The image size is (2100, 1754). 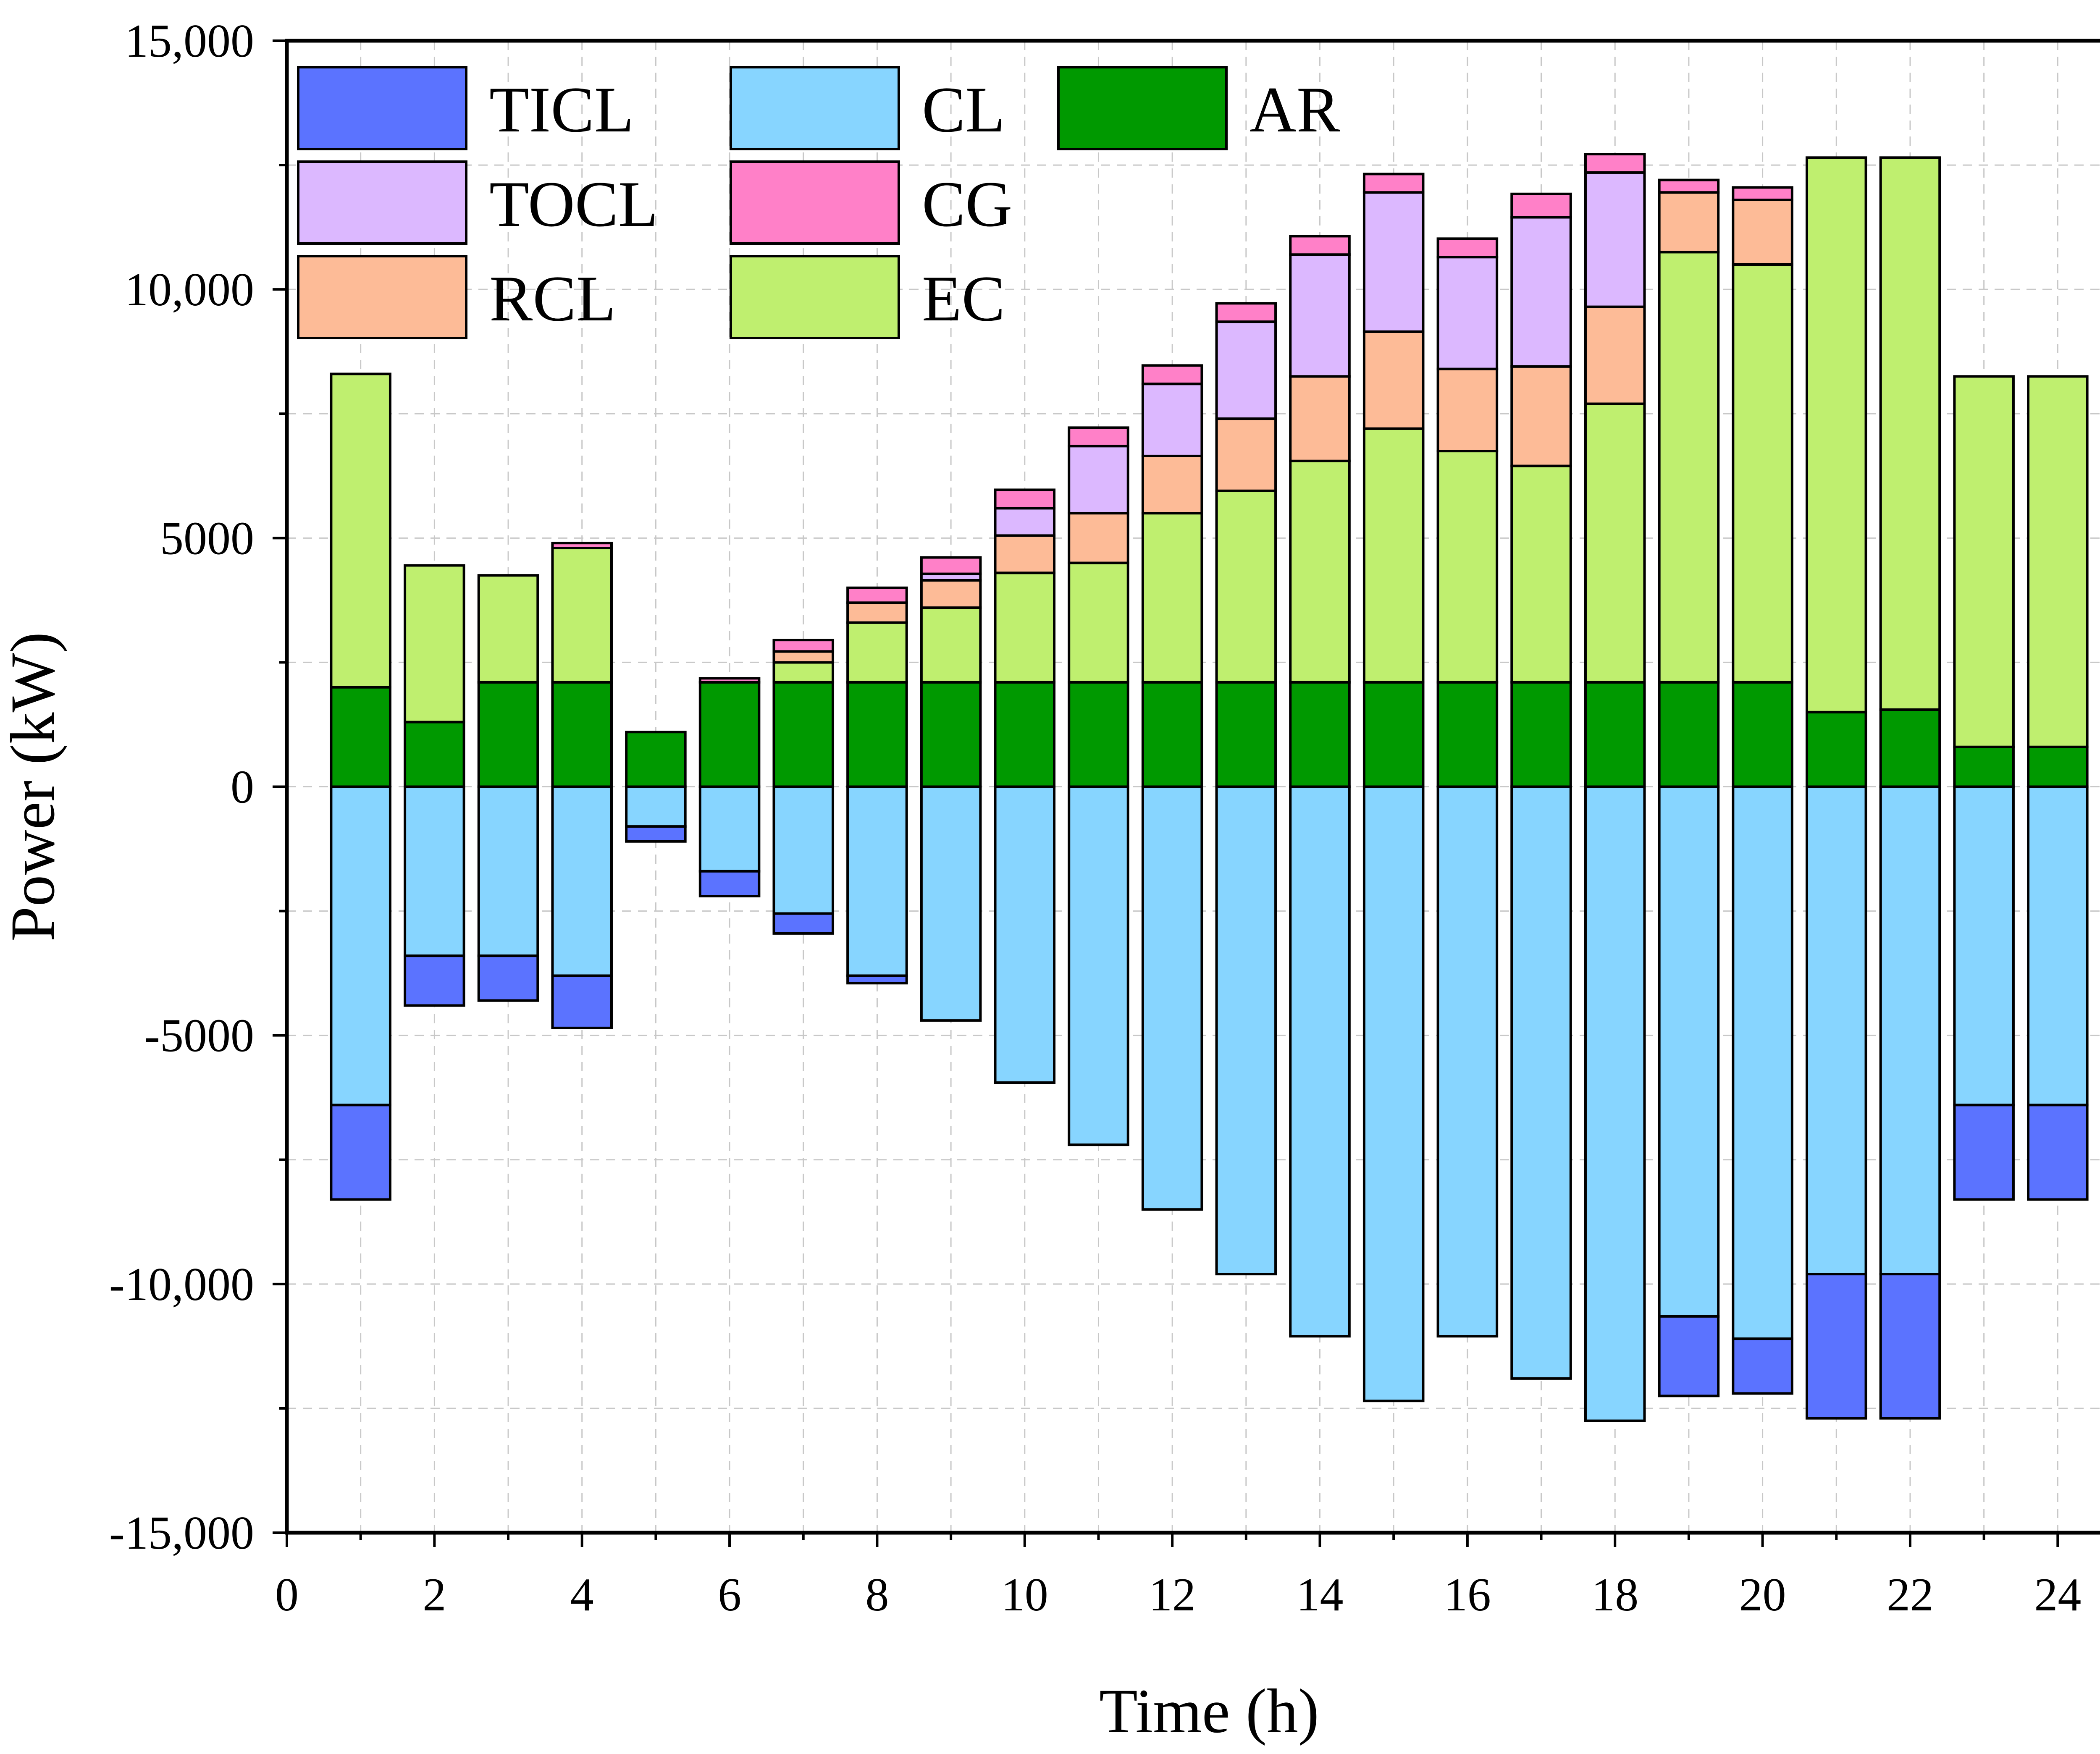 What do you see at coordinates (1467, 1595) in the screenshot?
I see `x-tick-label: 16` at bounding box center [1467, 1595].